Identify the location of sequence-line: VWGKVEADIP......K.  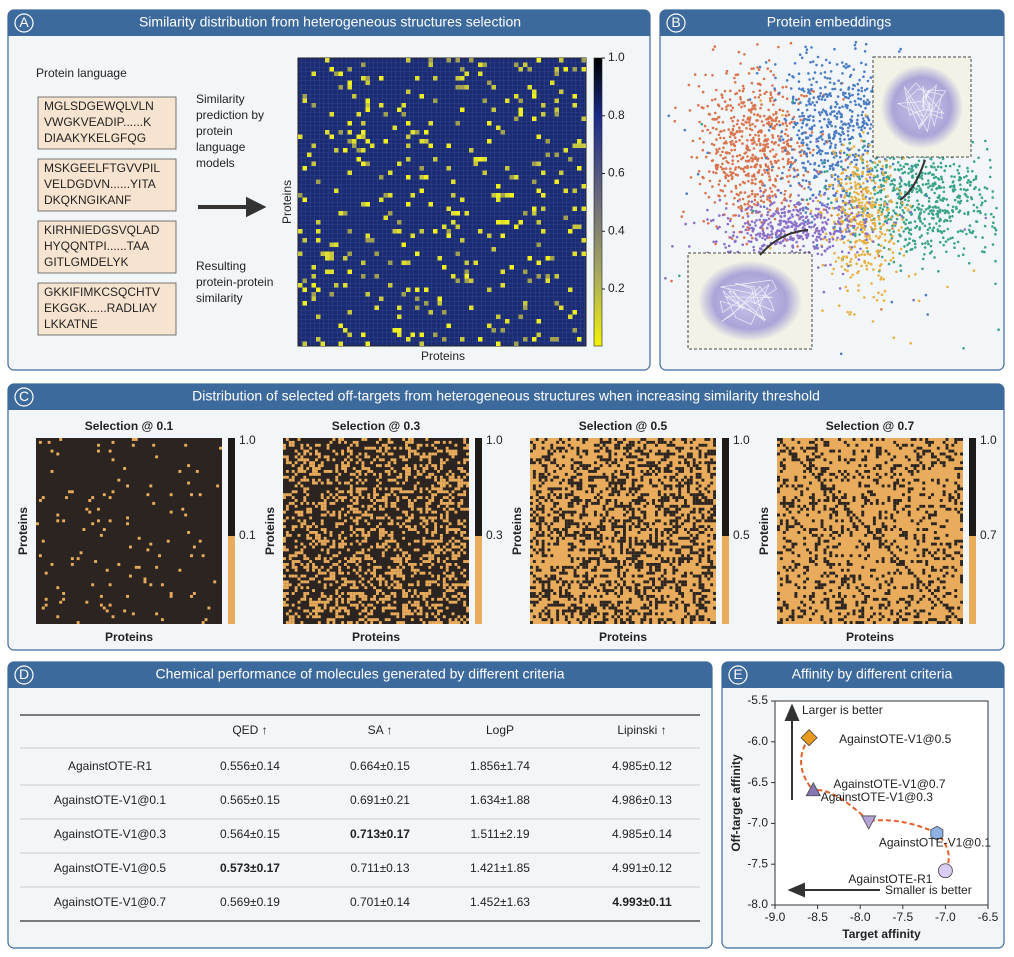
(97, 122).